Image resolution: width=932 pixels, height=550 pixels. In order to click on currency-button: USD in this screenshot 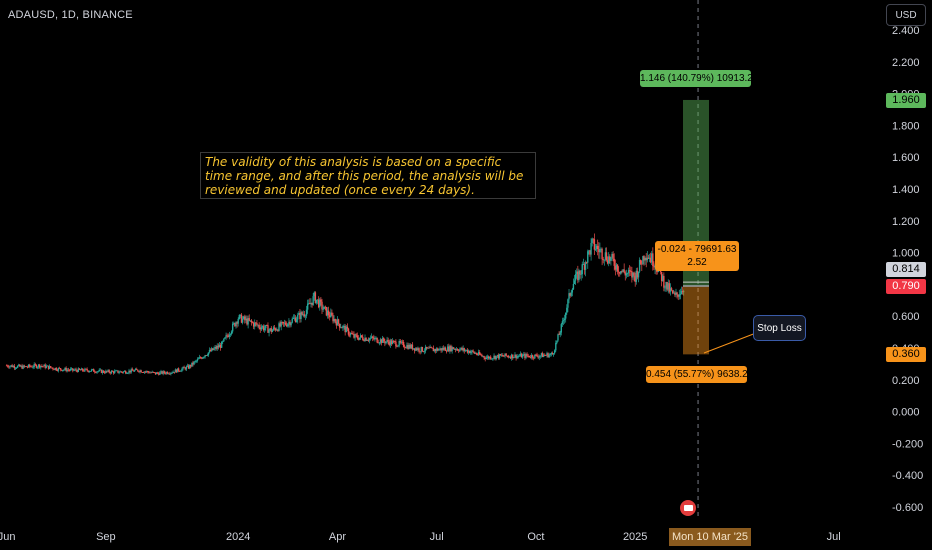, I will do `click(906, 15)`.